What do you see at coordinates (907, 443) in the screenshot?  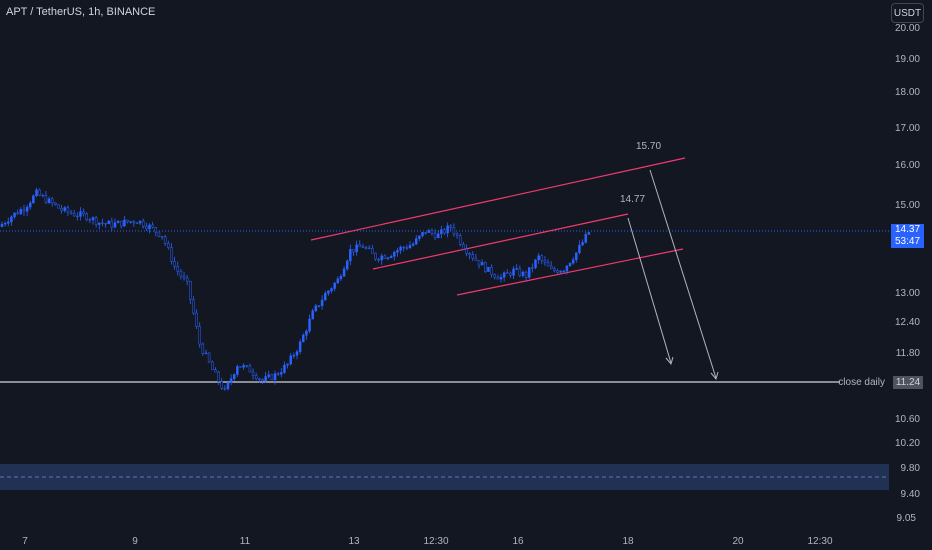 I see `price-tick: 10.20` at bounding box center [907, 443].